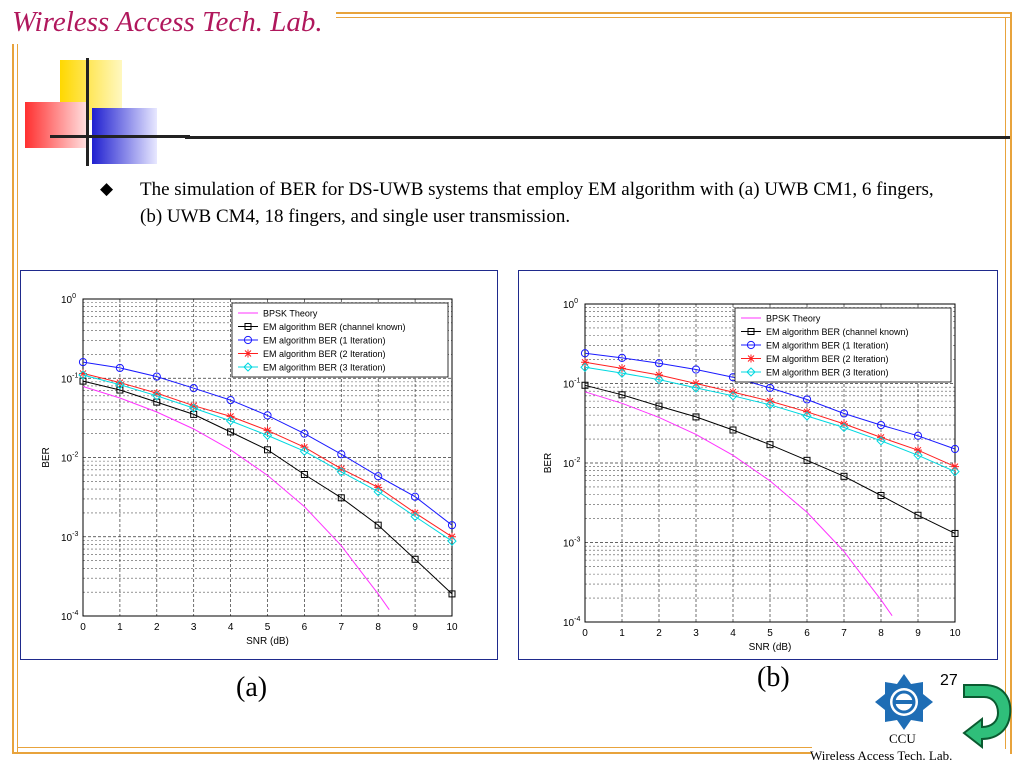 The height and width of the screenshot is (768, 1024). Describe the element at coordinates (988, 716) in the screenshot. I see `return-arrow-icon` at that location.